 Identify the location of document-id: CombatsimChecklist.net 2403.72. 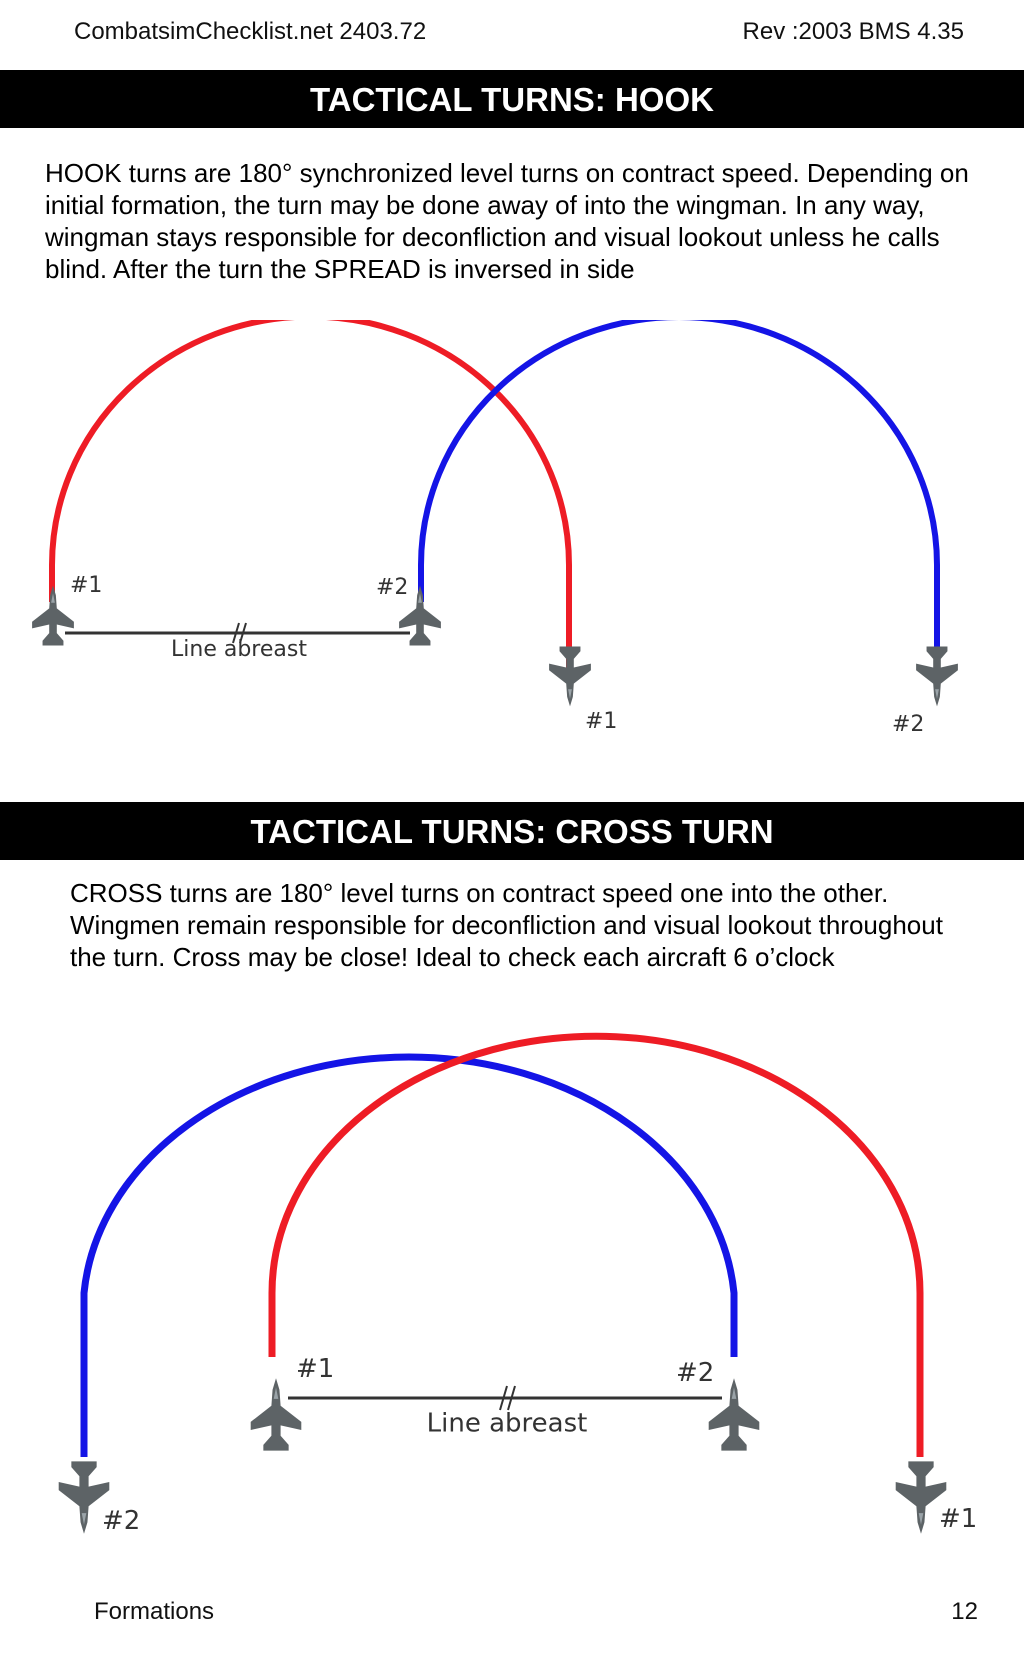
(250, 31).